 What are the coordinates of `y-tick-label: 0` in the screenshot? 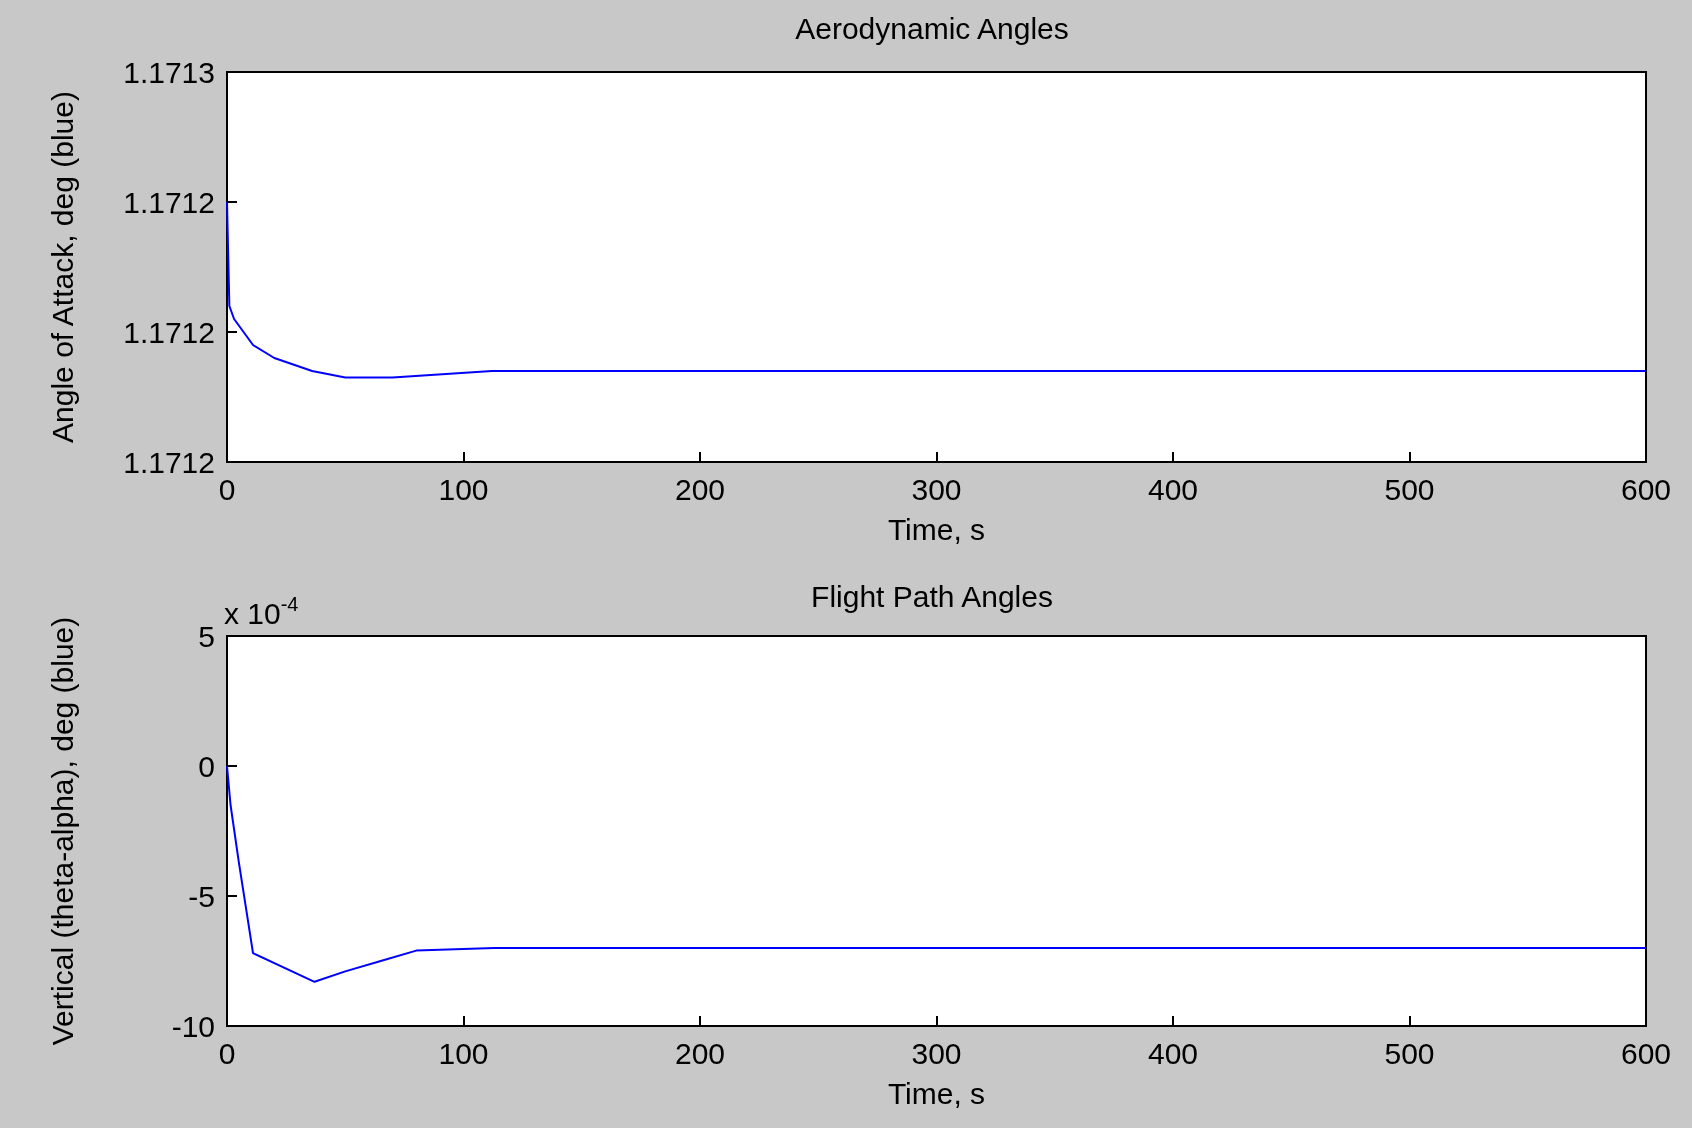 It's located at (206, 766).